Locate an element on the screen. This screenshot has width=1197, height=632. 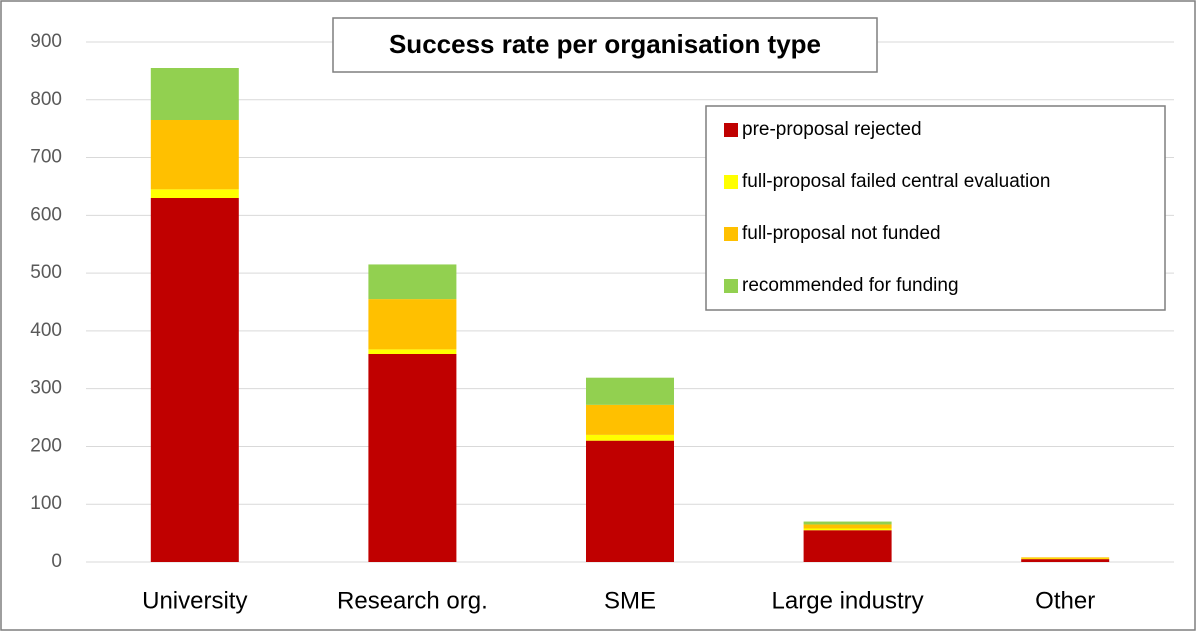
title-box is located at coordinates (605, 45).